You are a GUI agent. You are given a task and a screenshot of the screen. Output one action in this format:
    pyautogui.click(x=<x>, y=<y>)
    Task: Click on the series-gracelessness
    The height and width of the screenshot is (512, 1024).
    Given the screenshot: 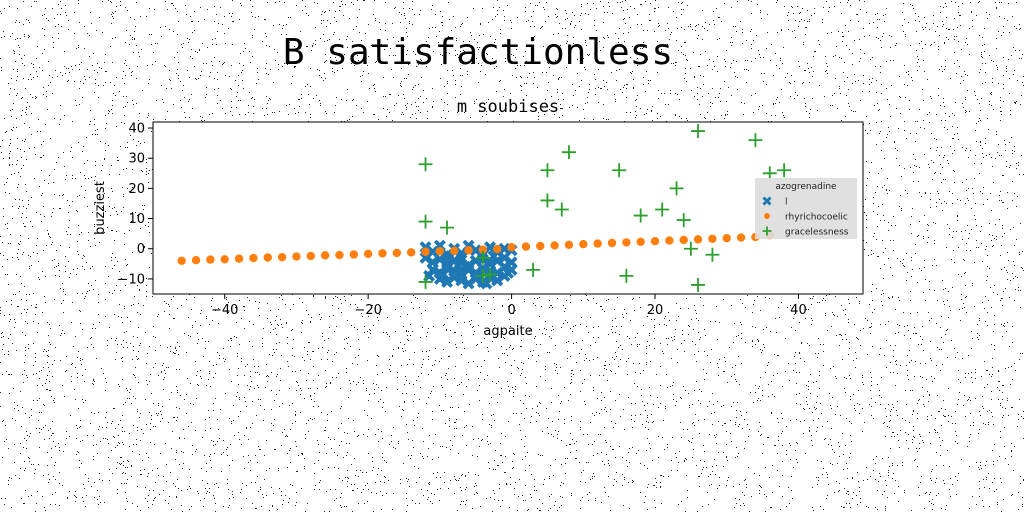 What is the action you would take?
    pyautogui.click(x=605, y=208)
    